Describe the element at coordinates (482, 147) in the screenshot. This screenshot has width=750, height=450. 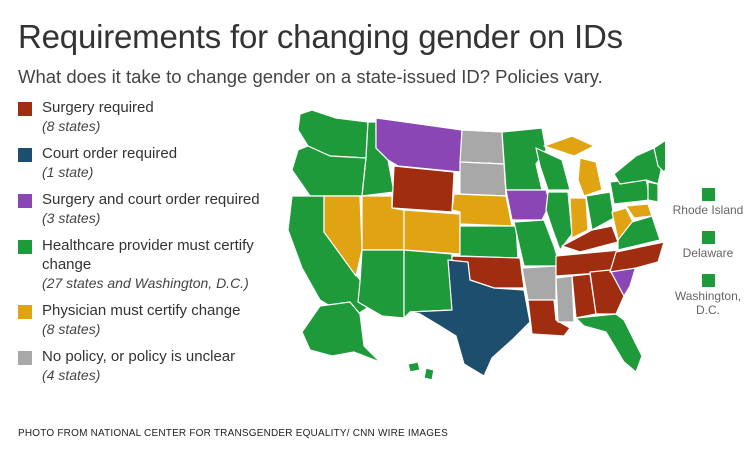
I see `state-north-dakota` at that location.